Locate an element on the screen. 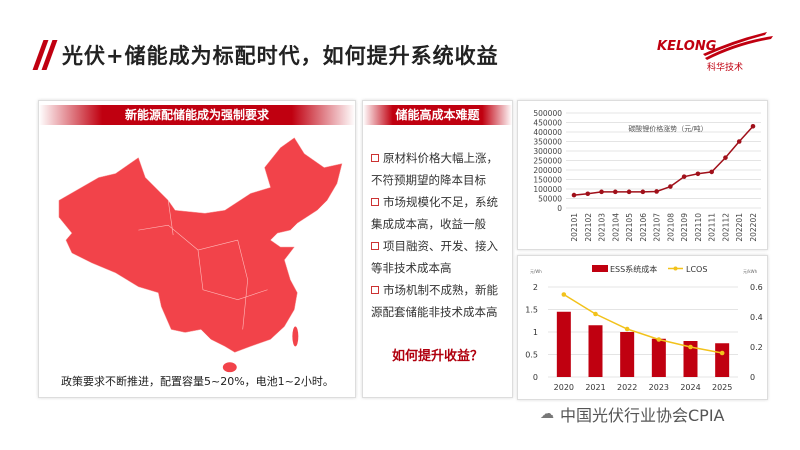 The height and width of the screenshot is (450, 800). y-left-tick-label: 1.5 is located at coordinates (531, 310).